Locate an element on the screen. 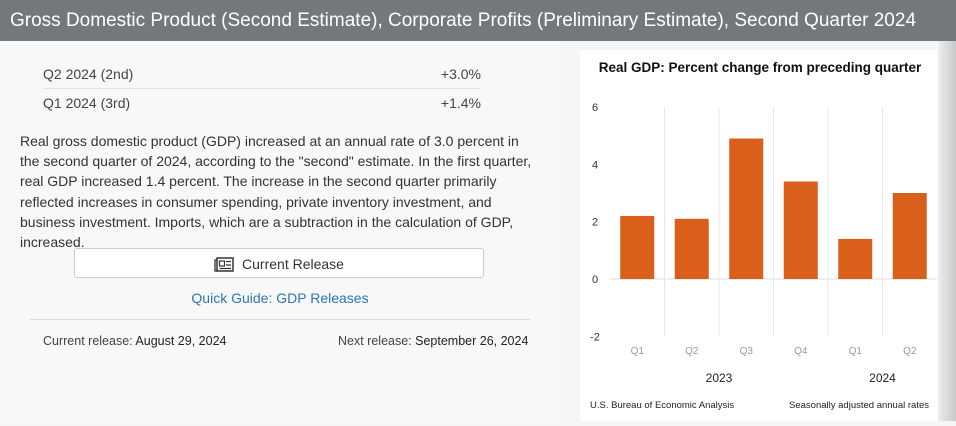 The image size is (956, 426). summary-row: Q1 2024 (3rd) +1.4% is located at coordinates (262, 103).